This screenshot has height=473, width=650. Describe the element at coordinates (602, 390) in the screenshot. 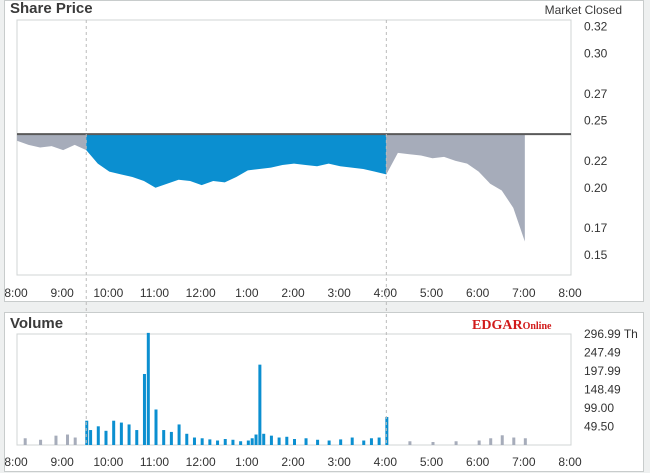

I see `volume-y-tick-label: 148.49` at that location.